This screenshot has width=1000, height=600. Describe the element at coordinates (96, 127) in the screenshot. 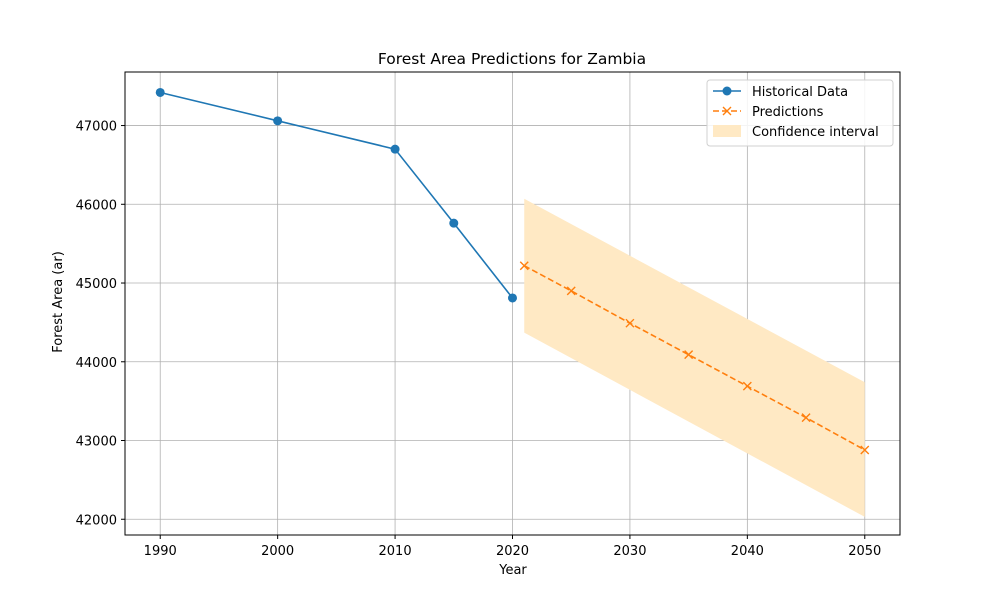

I see `y-tick-label: 47000` at that location.